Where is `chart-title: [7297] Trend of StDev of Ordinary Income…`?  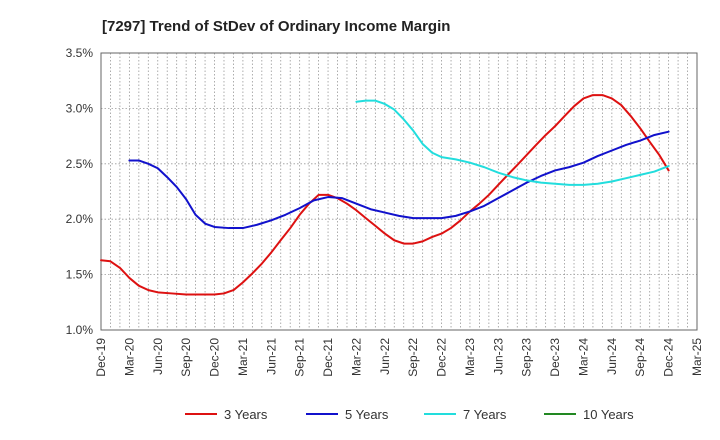
chart-title: [7297] Trend of StDev of Ordinary Income… is located at coordinates (276, 26).